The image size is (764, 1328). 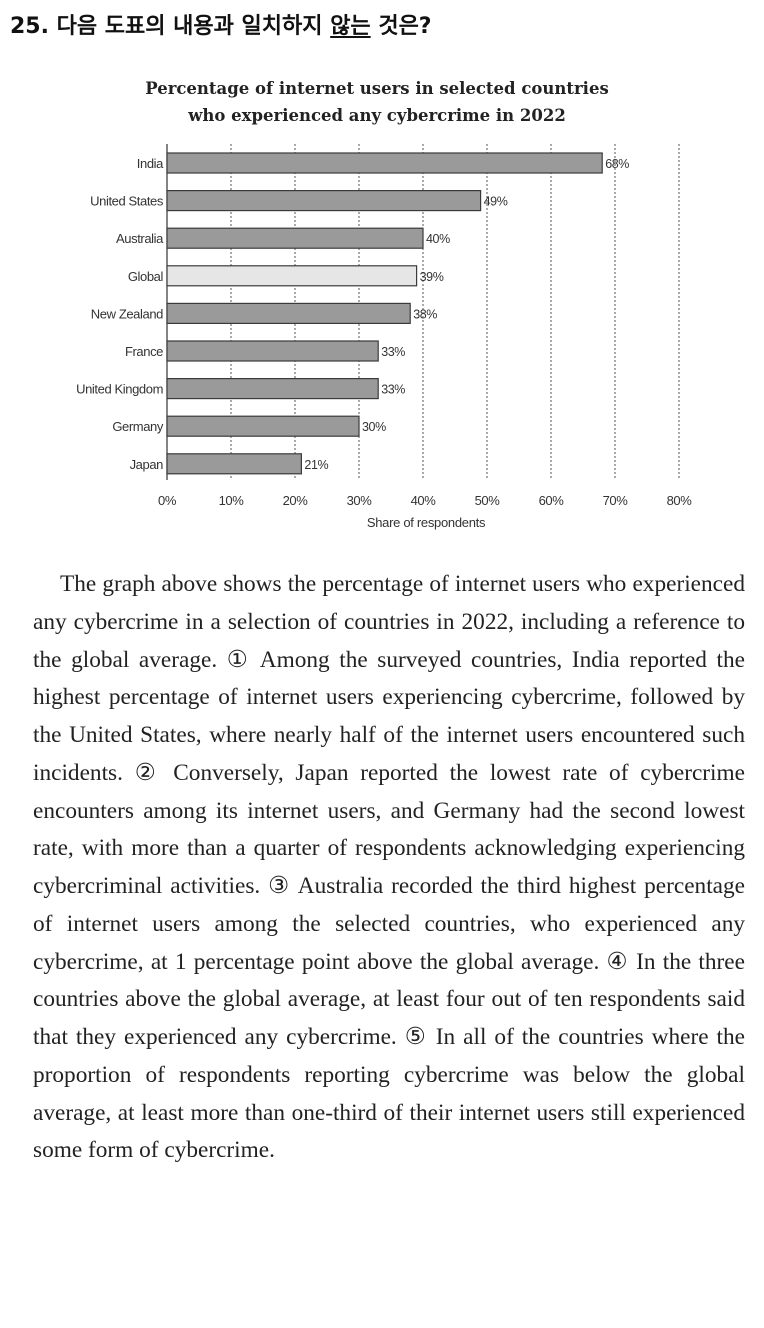 I want to click on x-tick-label: 0%, so click(x=167, y=500).